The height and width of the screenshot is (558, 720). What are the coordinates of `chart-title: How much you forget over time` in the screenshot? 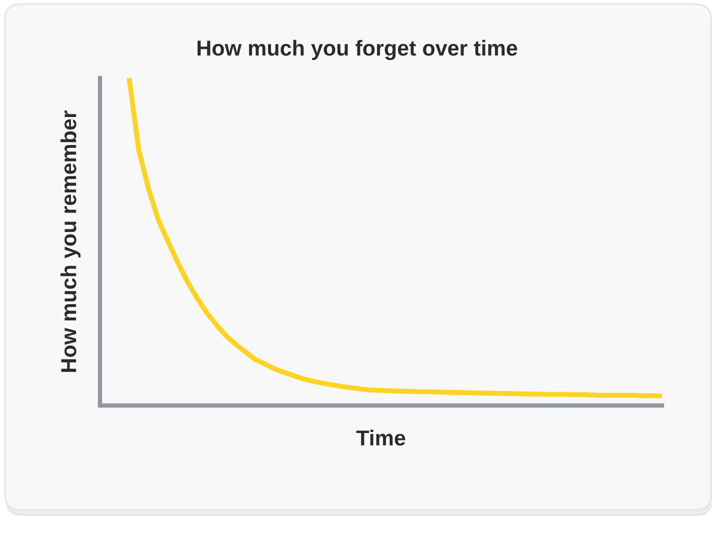 It's located at (358, 50).